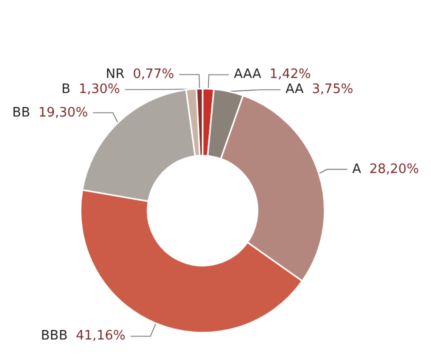  Describe the element at coordinates (290, 74) in the screenshot. I see `data-label: 1,42%` at that location.